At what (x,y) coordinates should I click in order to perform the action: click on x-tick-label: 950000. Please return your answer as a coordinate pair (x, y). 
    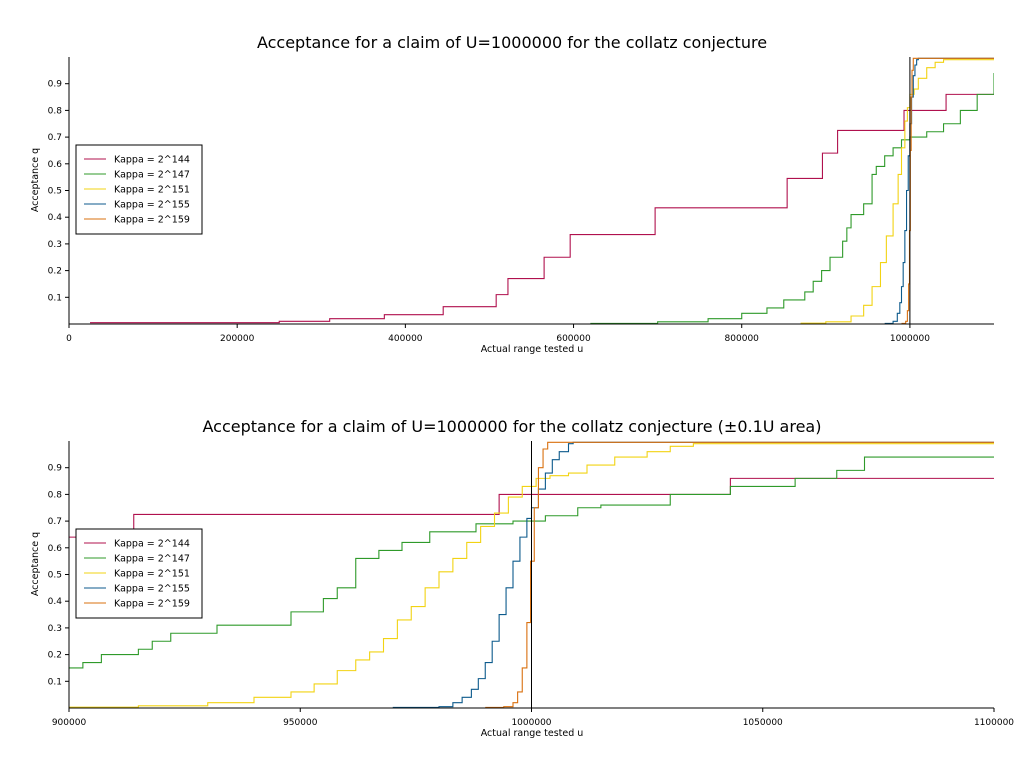
    Looking at the image, I should click on (300, 723).